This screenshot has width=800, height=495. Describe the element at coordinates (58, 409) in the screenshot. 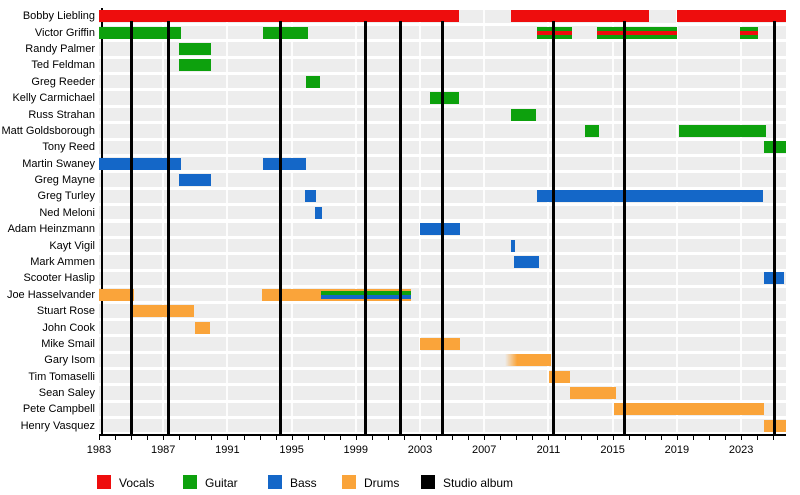

I see `member-name-label: Pete Campbell` at that location.